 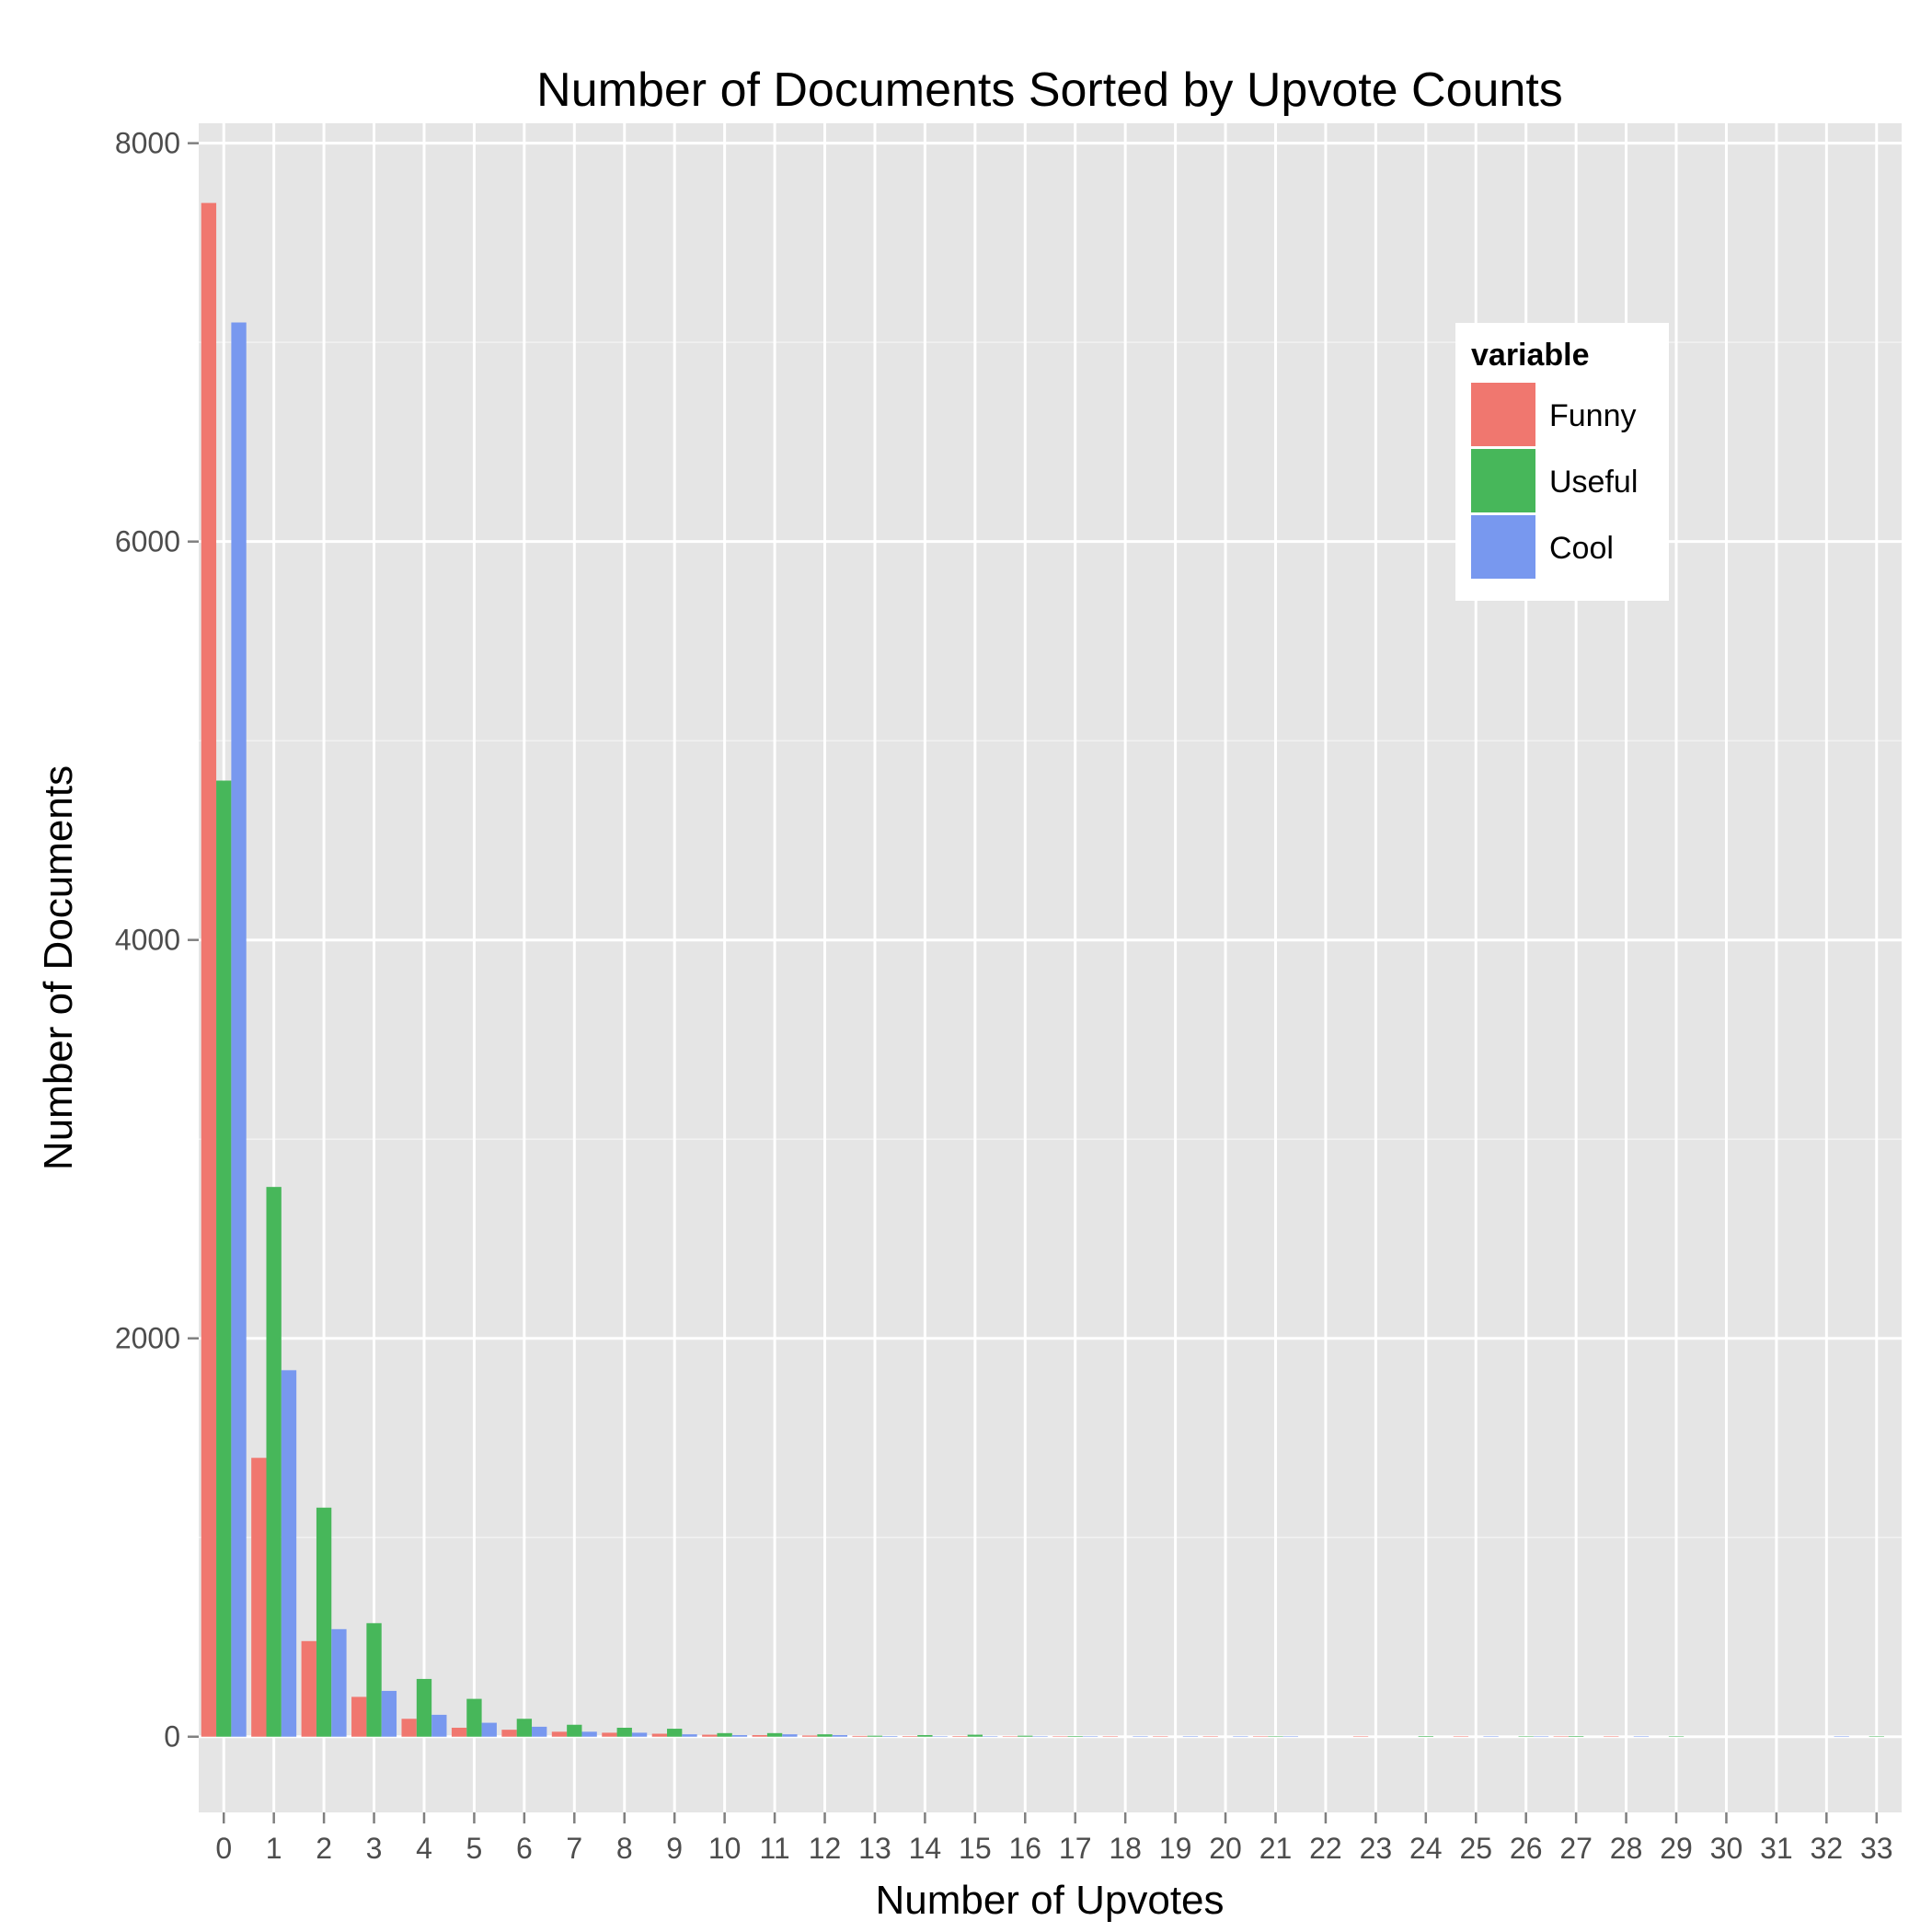 I want to click on y-tick-label: 4000, so click(x=147, y=940).